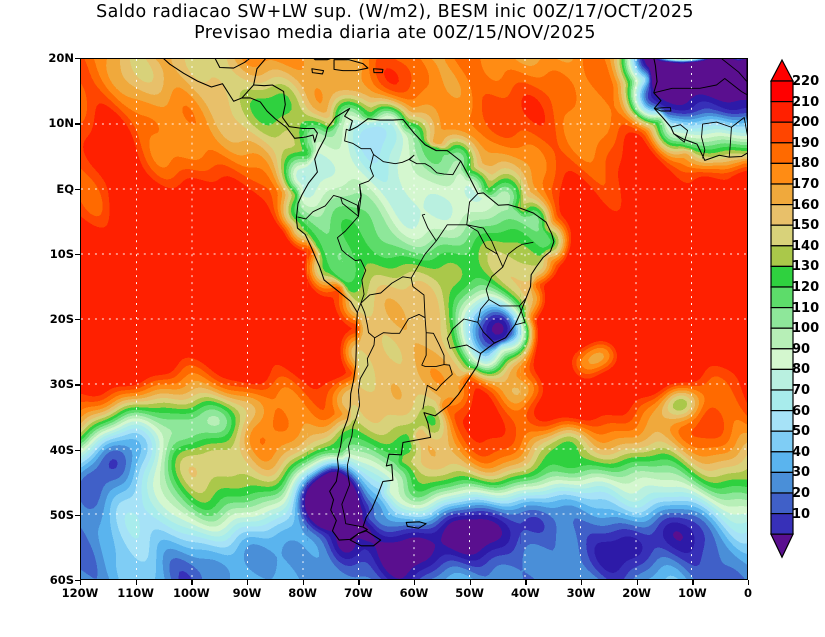 This screenshot has height=637, width=825. What do you see at coordinates (806, 143) in the screenshot?
I see `colorbar-tick-label: 190` at bounding box center [806, 143].